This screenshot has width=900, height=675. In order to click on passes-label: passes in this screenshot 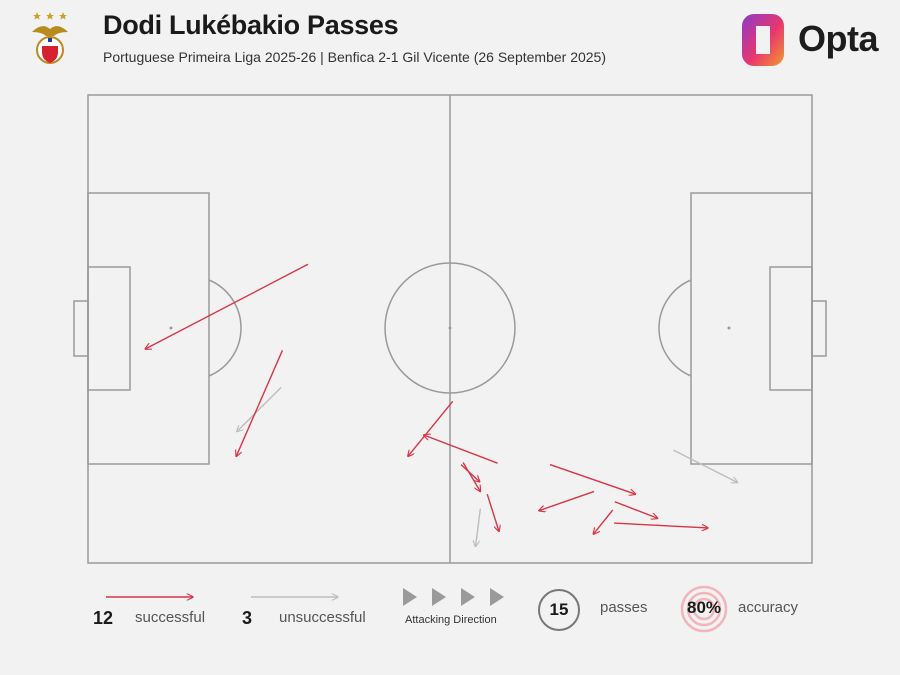, I will do `click(624, 607)`.